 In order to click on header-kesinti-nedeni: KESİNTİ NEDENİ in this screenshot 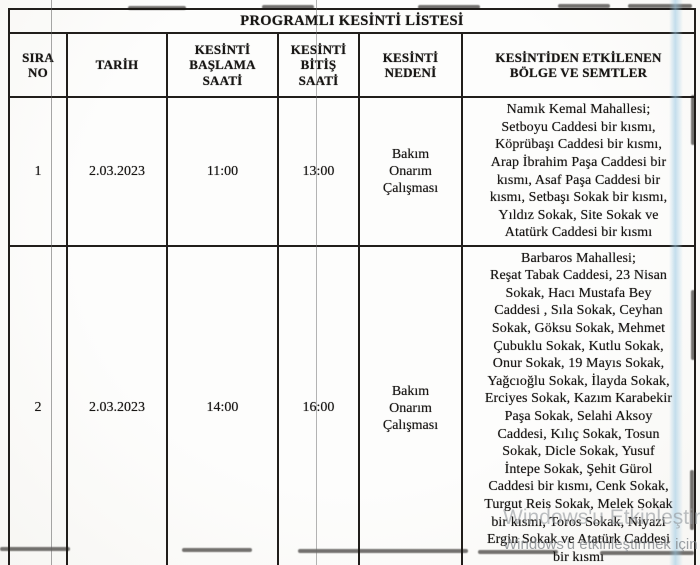, I will do `click(410, 65)`.